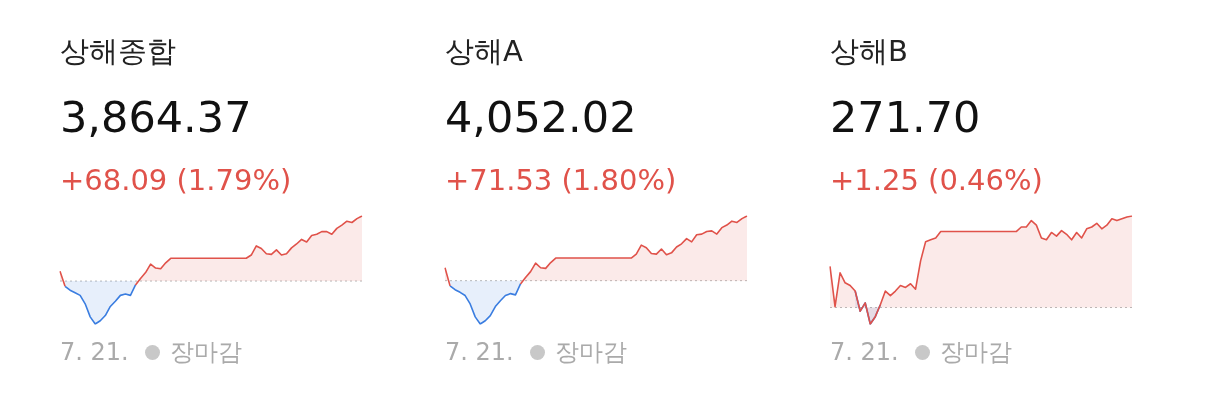 The height and width of the screenshot is (403, 1206). What do you see at coordinates (156, 117) in the screenshot?
I see `chart-subtitle: 3,864.37` at bounding box center [156, 117].